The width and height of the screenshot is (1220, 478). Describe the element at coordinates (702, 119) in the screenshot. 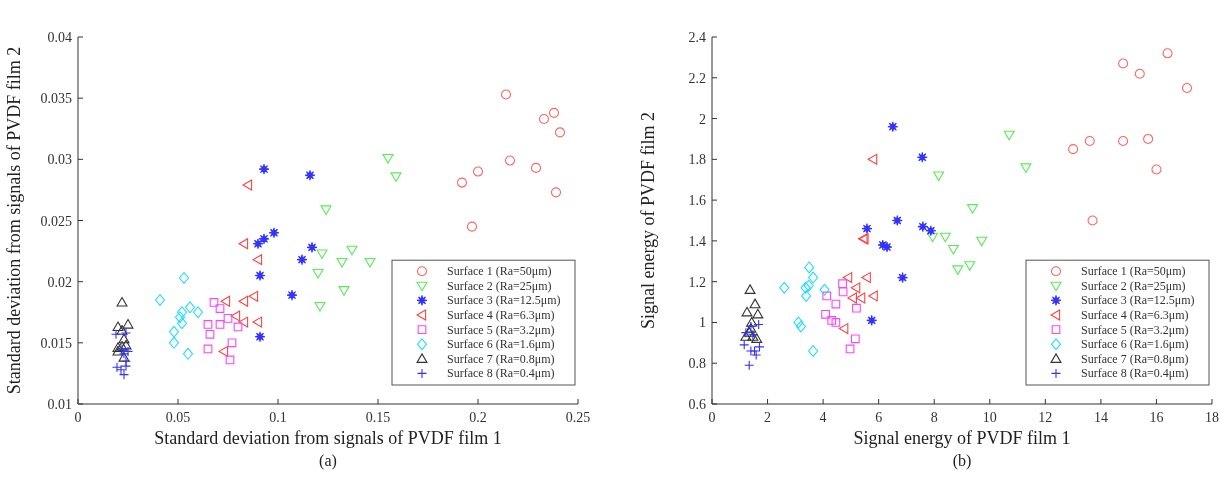

I see `y-tick-label: 2` at that location.